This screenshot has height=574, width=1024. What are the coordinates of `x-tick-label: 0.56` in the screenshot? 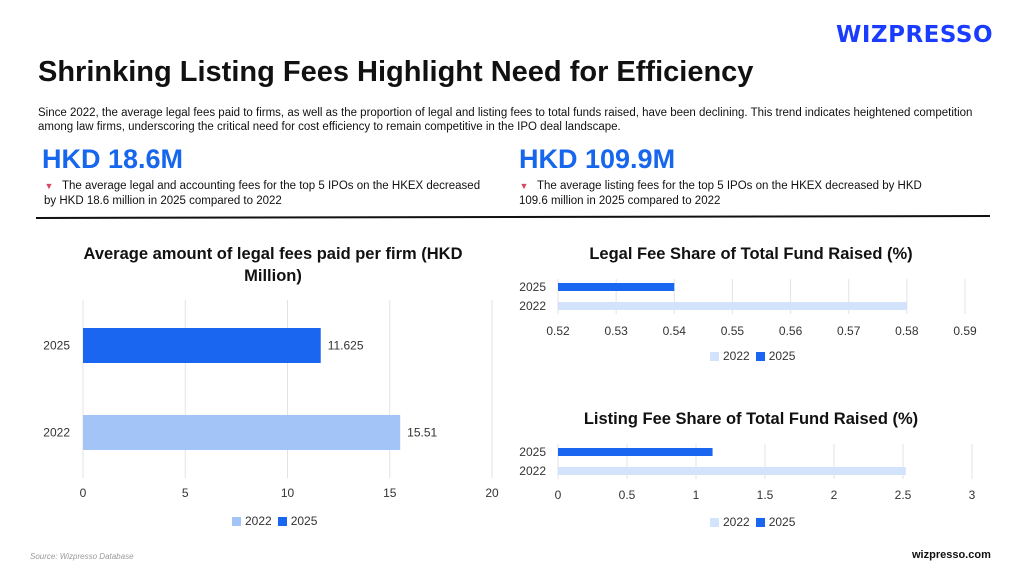 It's located at (791, 331).